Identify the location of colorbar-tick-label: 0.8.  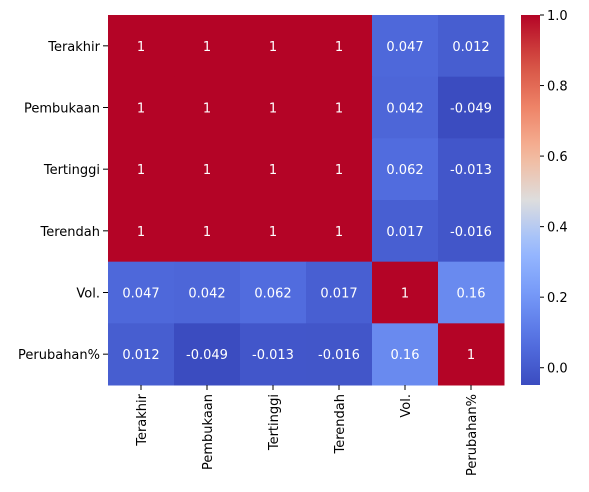
(557, 87).